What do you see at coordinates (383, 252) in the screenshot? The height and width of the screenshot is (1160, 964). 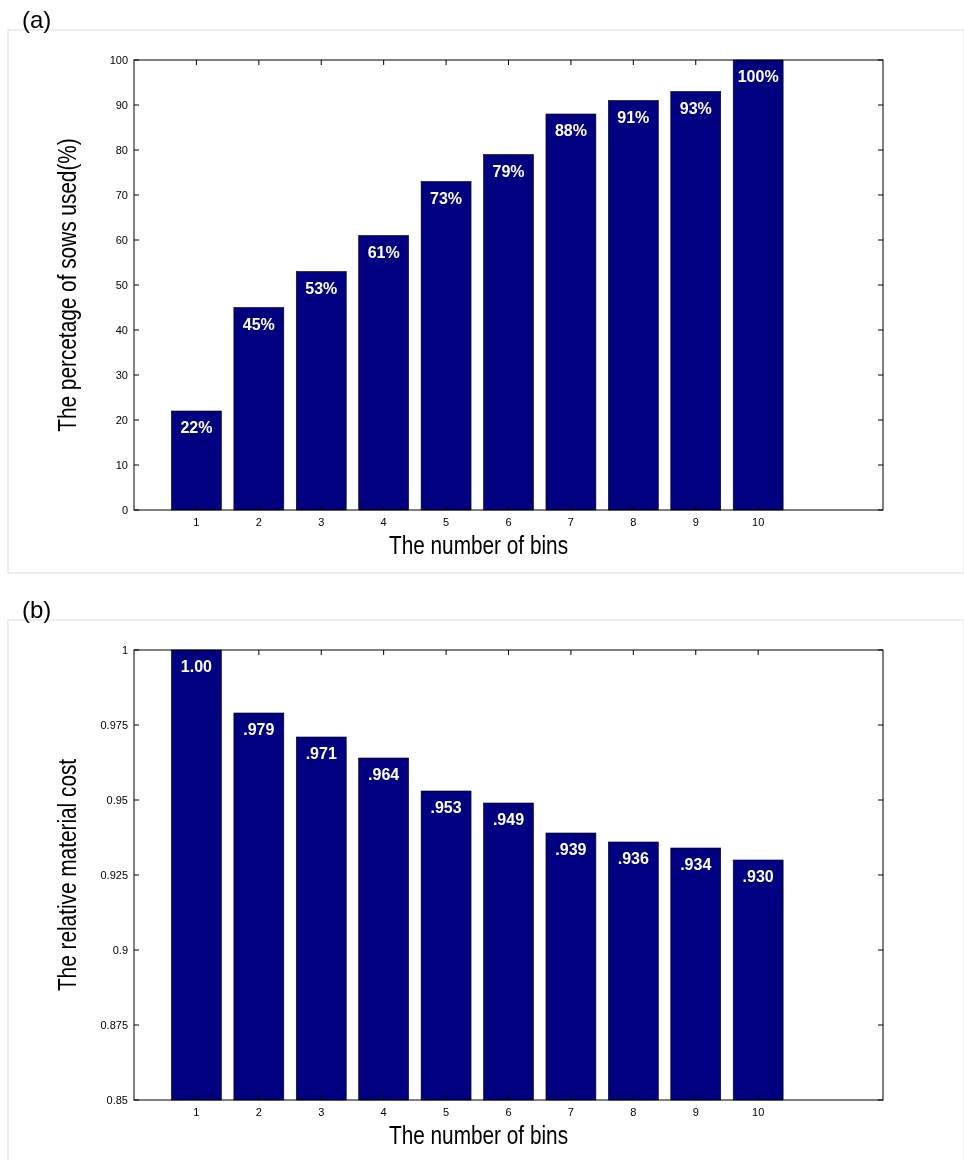 I see `data-label: 61%` at bounding box center [383, 252].